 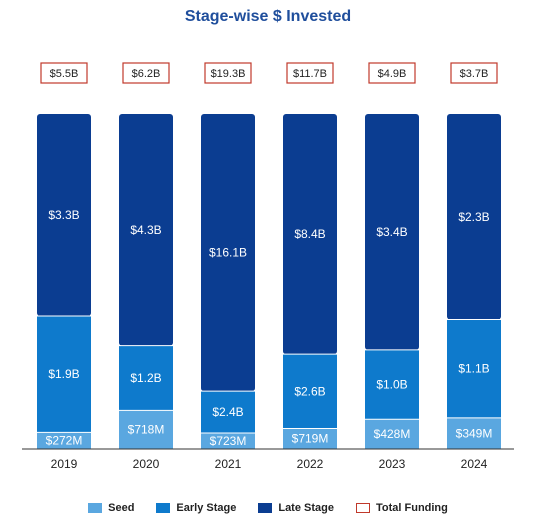 I want to click on bar-seed-2024, so click(x=474, y=433).